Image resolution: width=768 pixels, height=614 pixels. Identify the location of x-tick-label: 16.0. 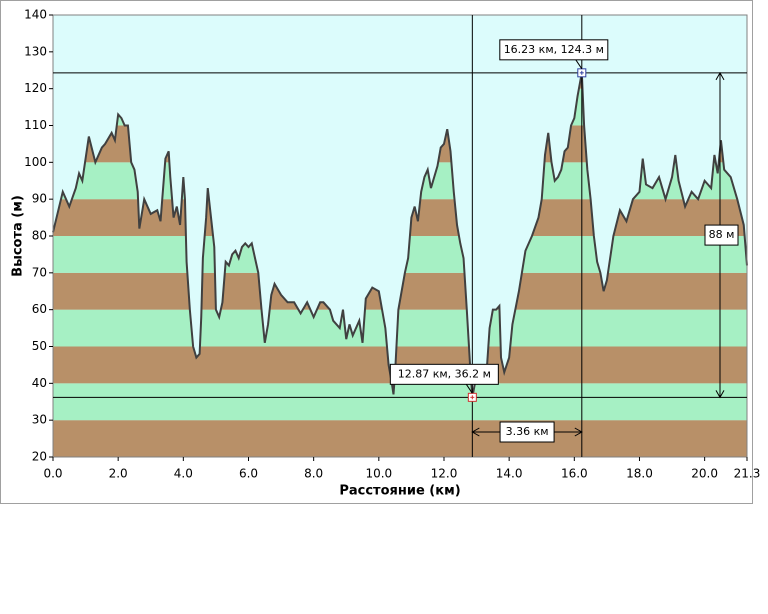
(574, 474).